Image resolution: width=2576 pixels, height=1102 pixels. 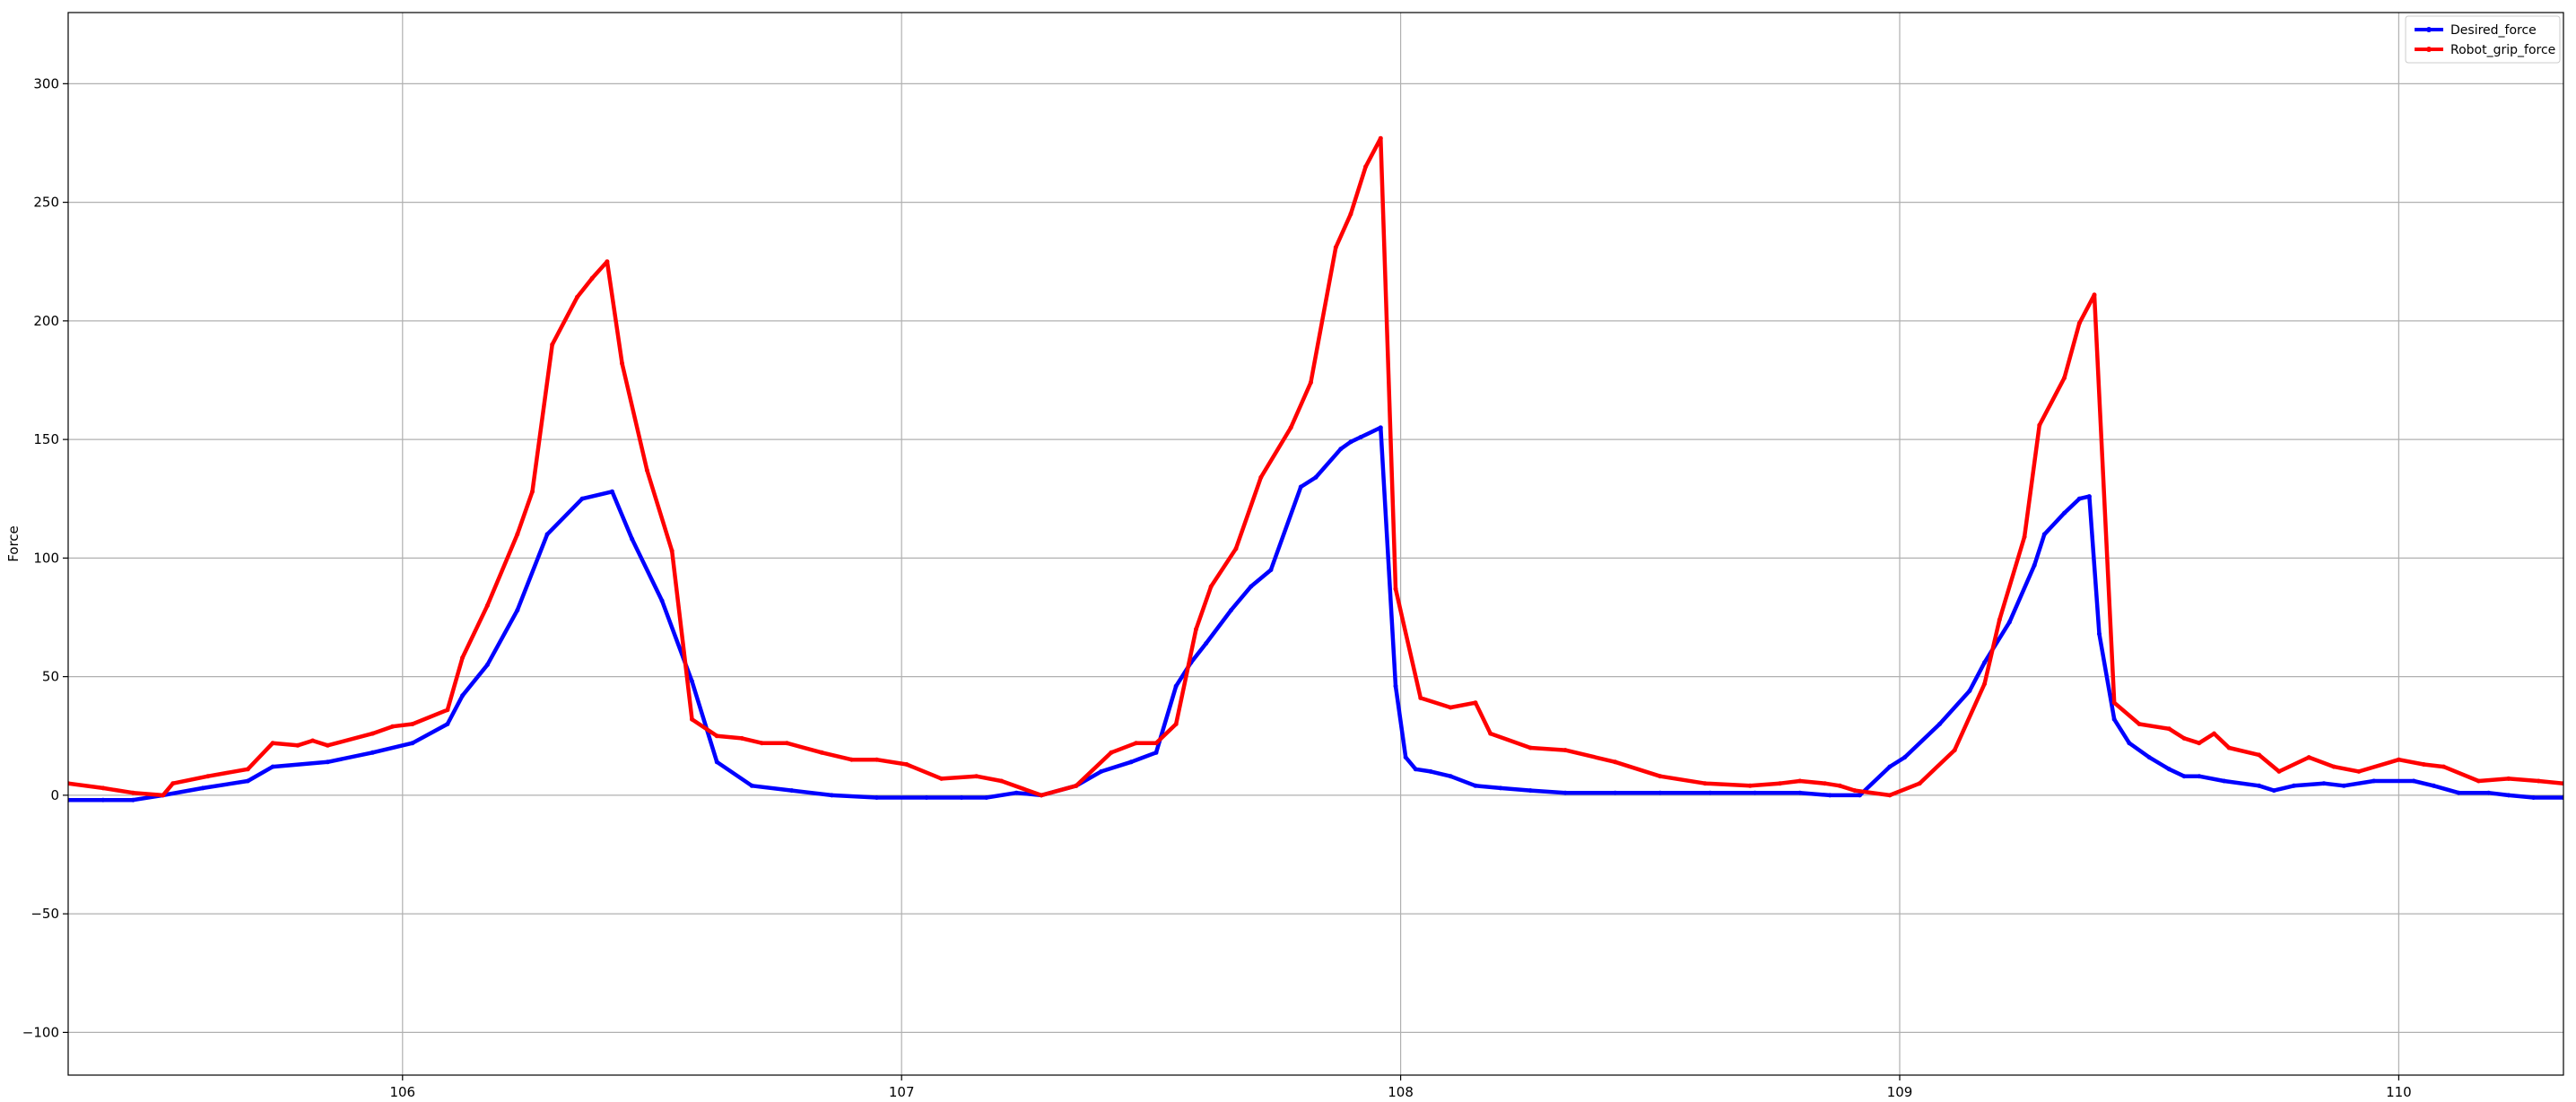 What do you see at coordinates (40, 1032) in the screenshot?
I see `y-tick-label: −100` at bounding box center [40, 1032].